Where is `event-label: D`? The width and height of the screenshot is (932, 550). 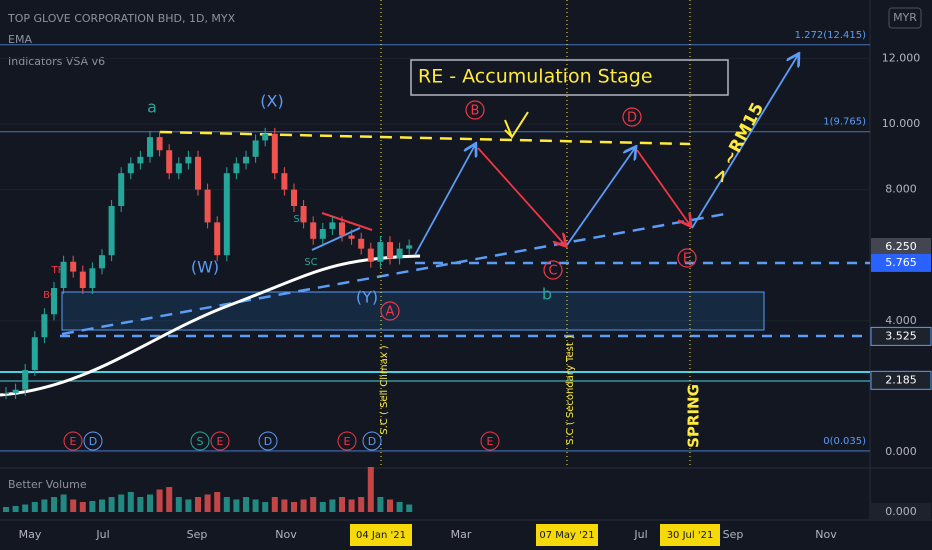
event-label: D is located at coordinates (372, 441).